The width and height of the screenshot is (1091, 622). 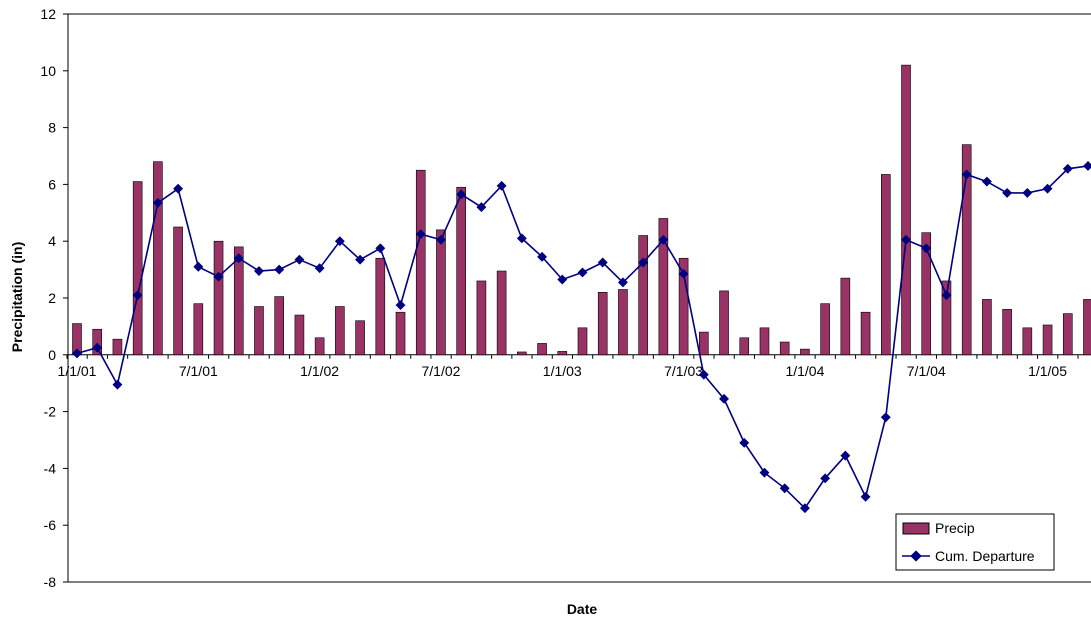 What do you see at coordinates (926, 371) in the screenshot?
I see `x-tick-label: 7/1/04` at bounding box center [926, 371].